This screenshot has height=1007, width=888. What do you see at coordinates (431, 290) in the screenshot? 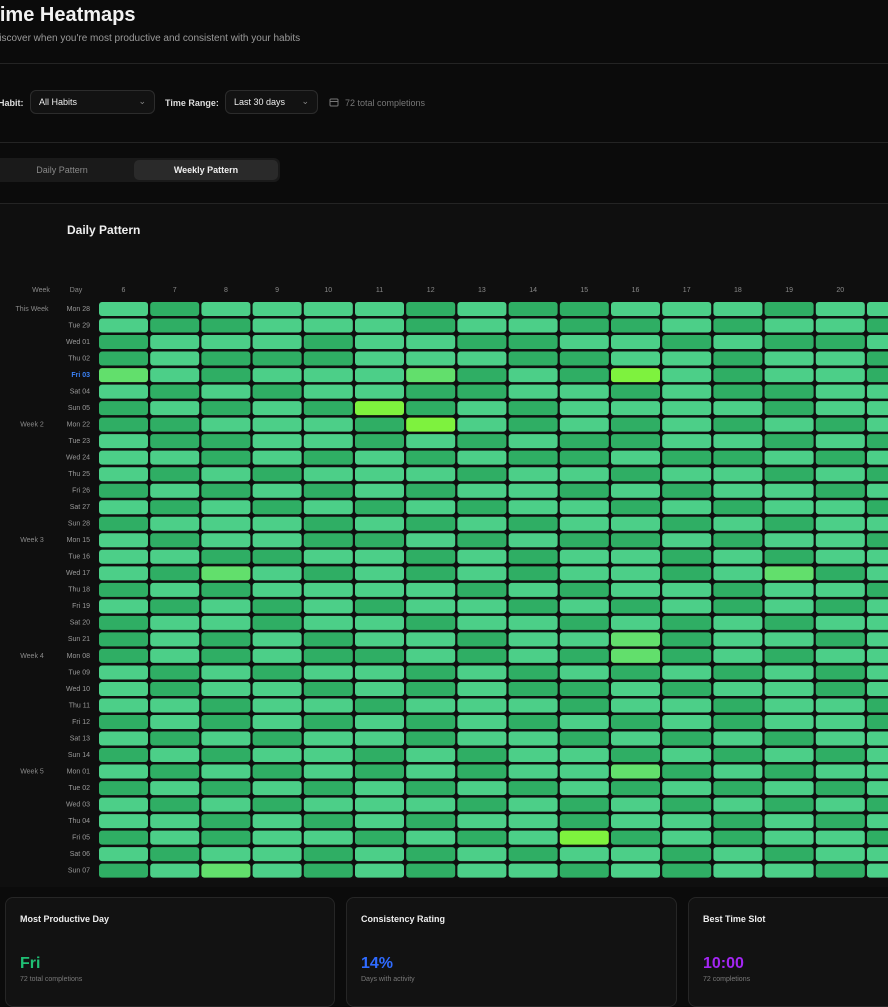
I see `hour-label: 12` at bounding box center [431, 290].